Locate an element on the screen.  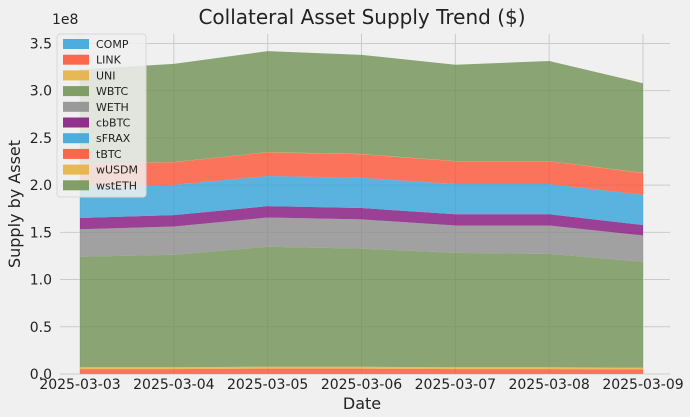
y-tick-label: 0.5 is located at coordinates (41, 328).